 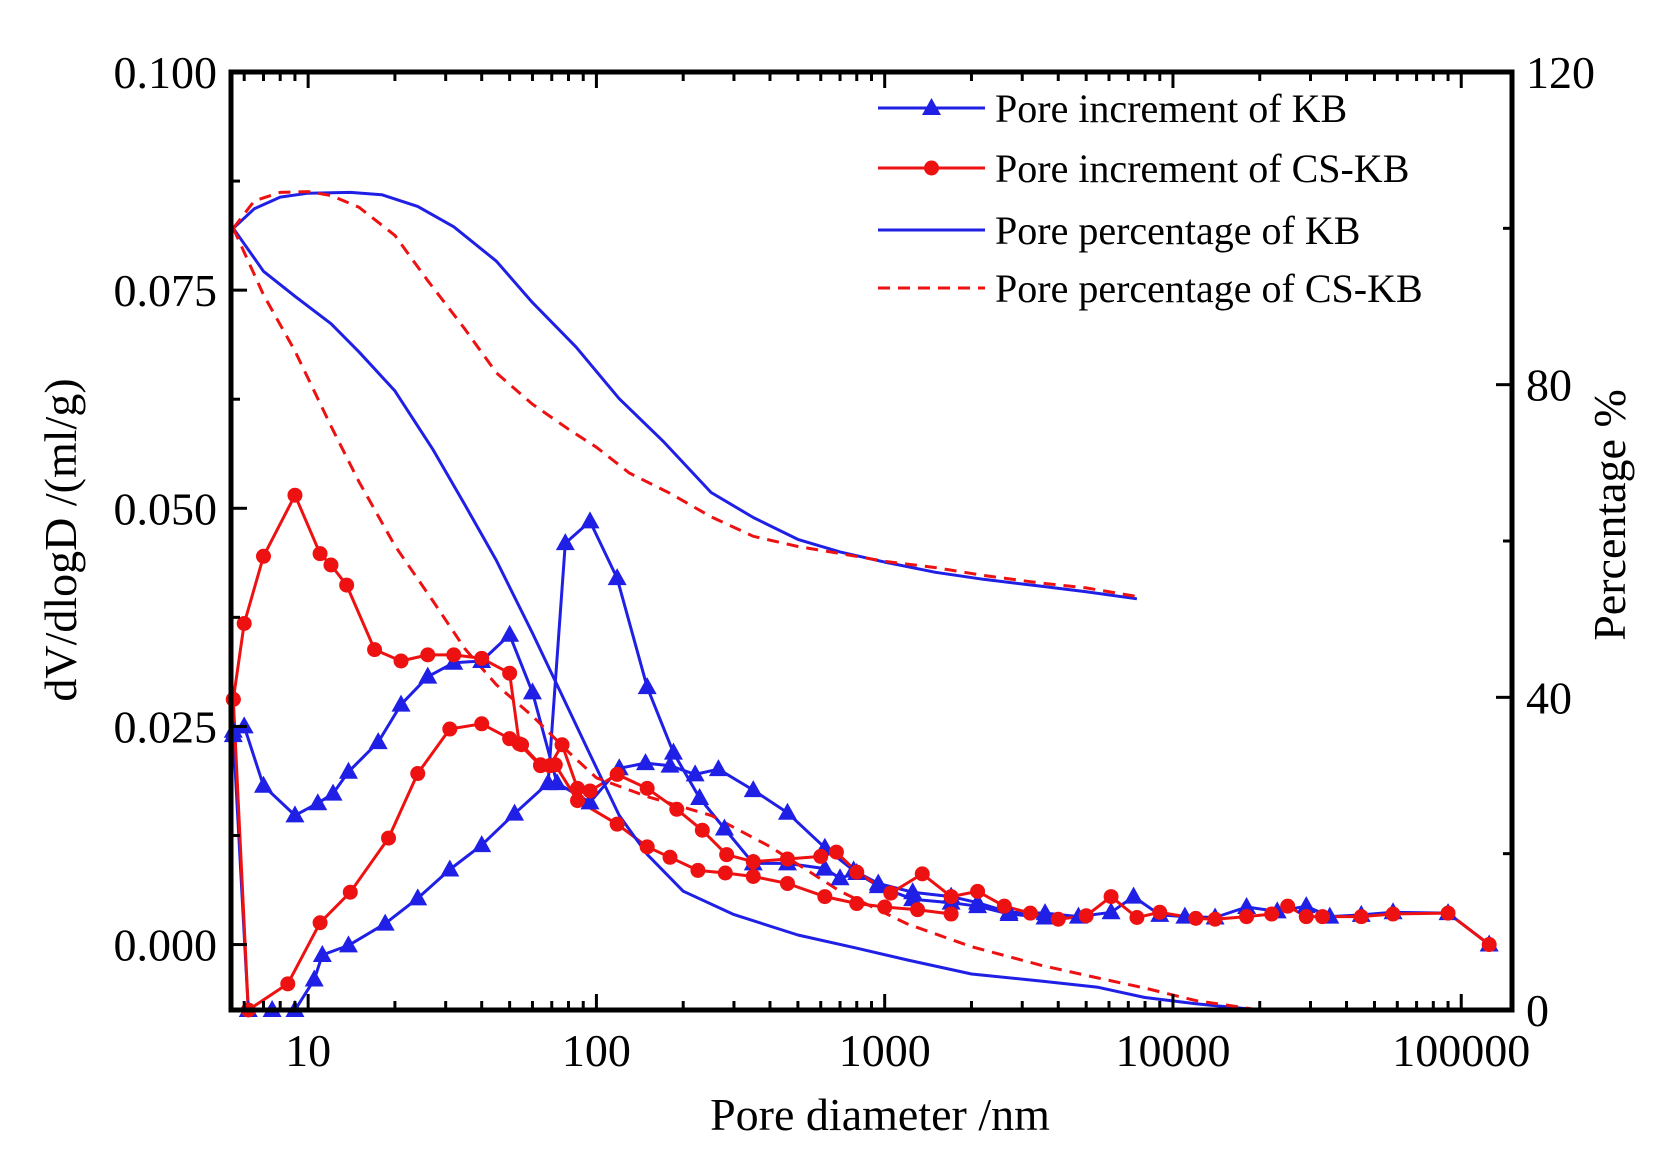 I want to click on y-tick-label: 0.050, so click(x=166, y=508).